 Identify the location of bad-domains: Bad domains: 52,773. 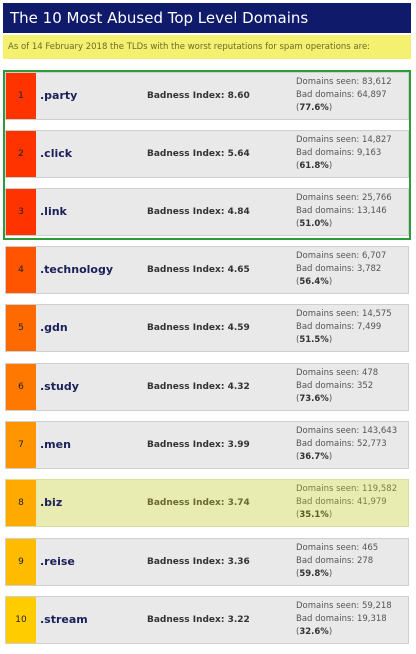
(341, 444).